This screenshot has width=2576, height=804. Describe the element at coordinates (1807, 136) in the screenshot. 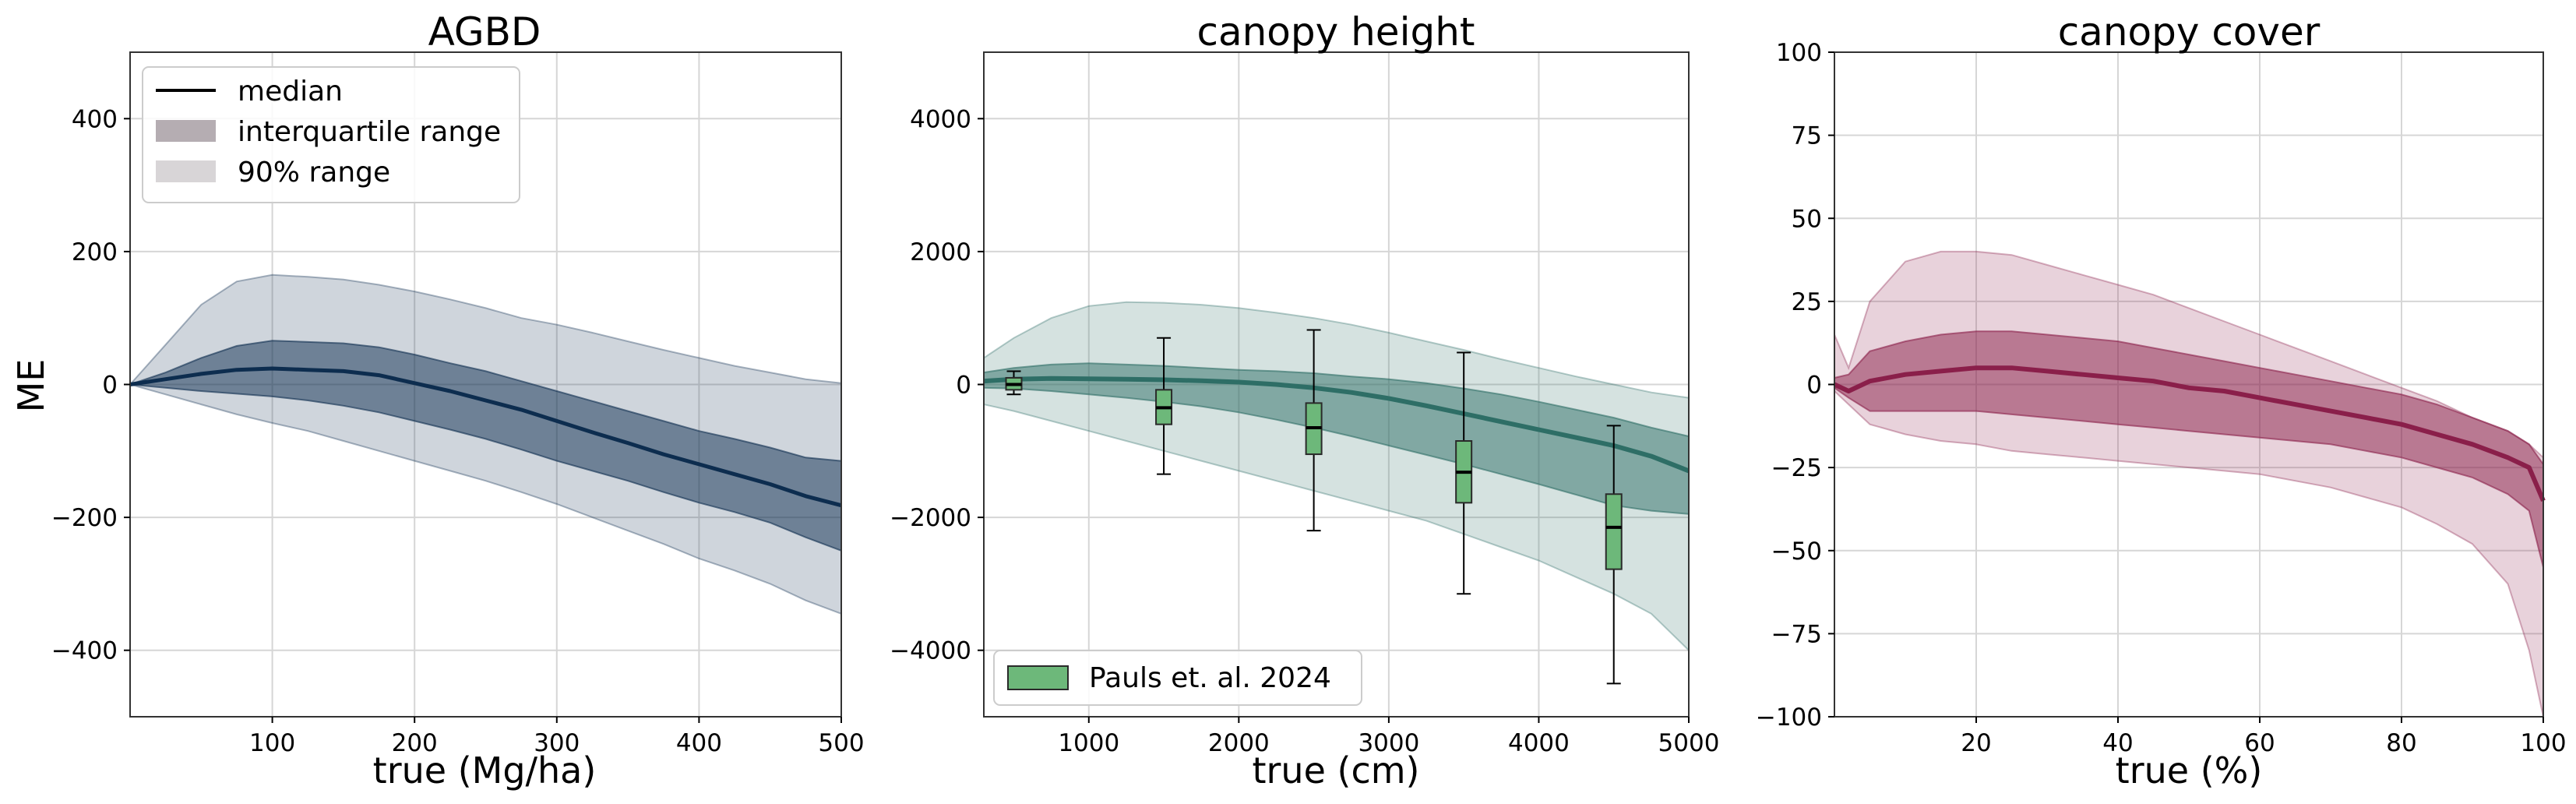

I see `y-tick-label: 75` at that location.